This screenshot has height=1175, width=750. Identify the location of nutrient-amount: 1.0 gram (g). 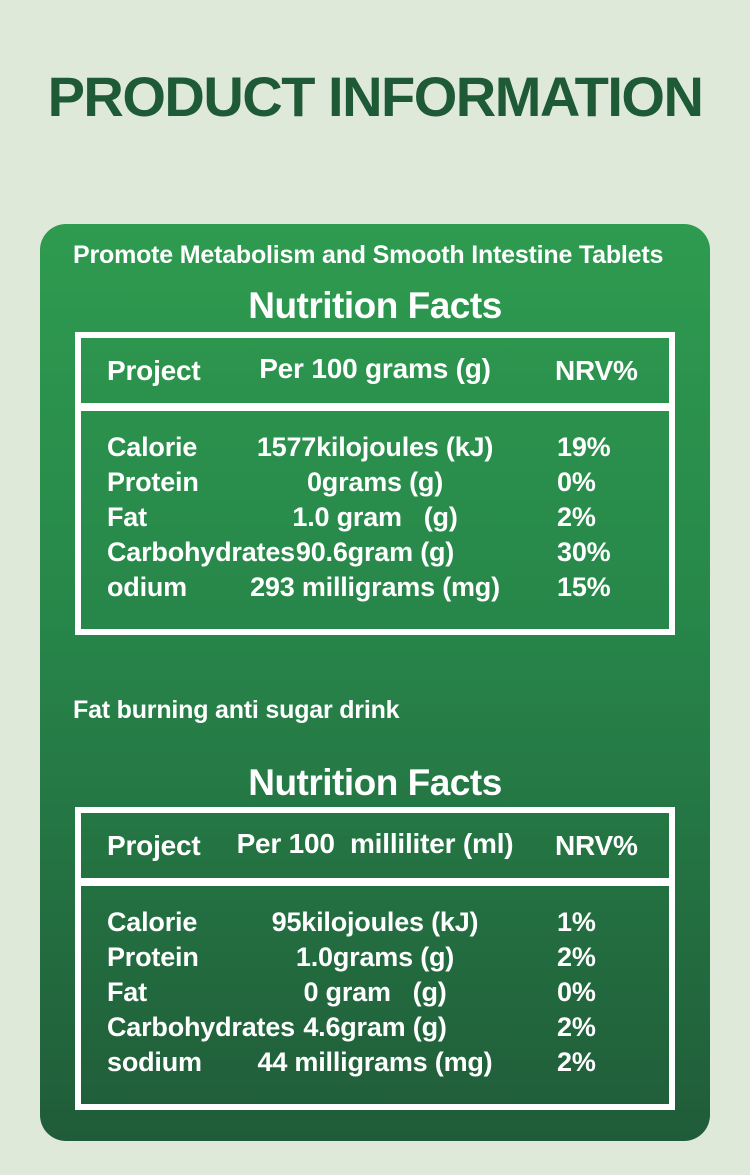
(375, 517).